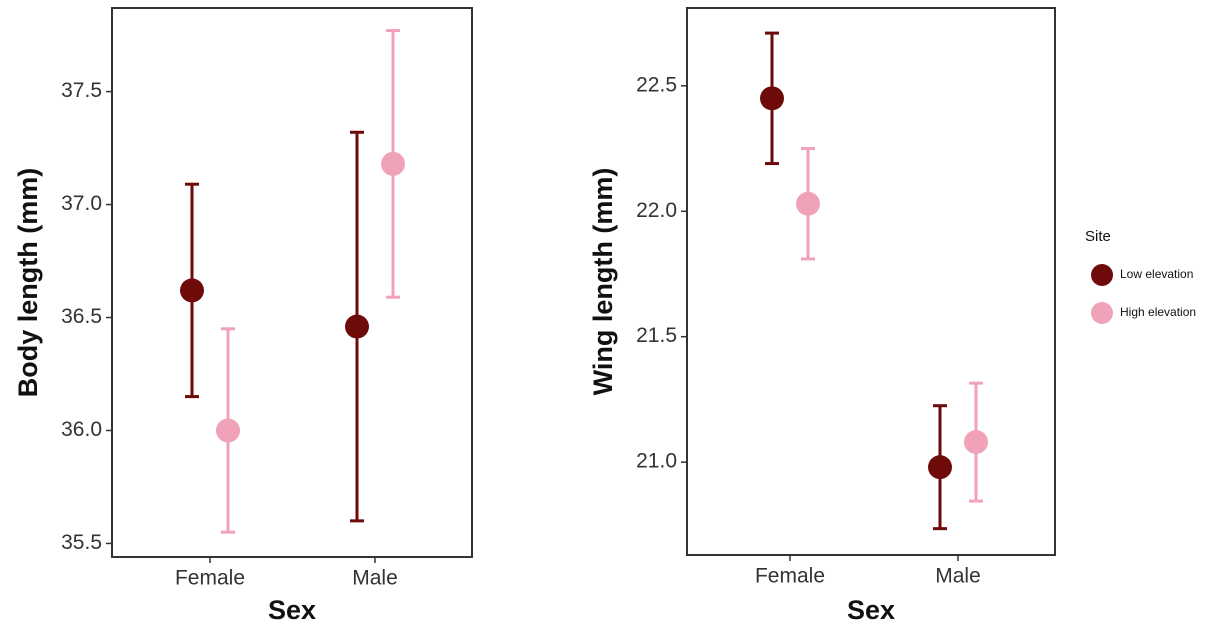 This screenshot has width=1223, height=628. What do you see at coordinates (1156, 274) in the screenshot?
I see `legend-label: Low elevation` at bounding box center [1156, 274].